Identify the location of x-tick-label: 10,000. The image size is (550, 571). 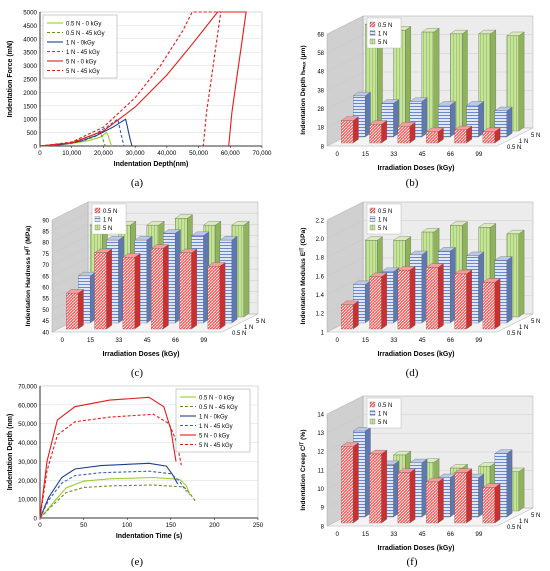
(71, 153).